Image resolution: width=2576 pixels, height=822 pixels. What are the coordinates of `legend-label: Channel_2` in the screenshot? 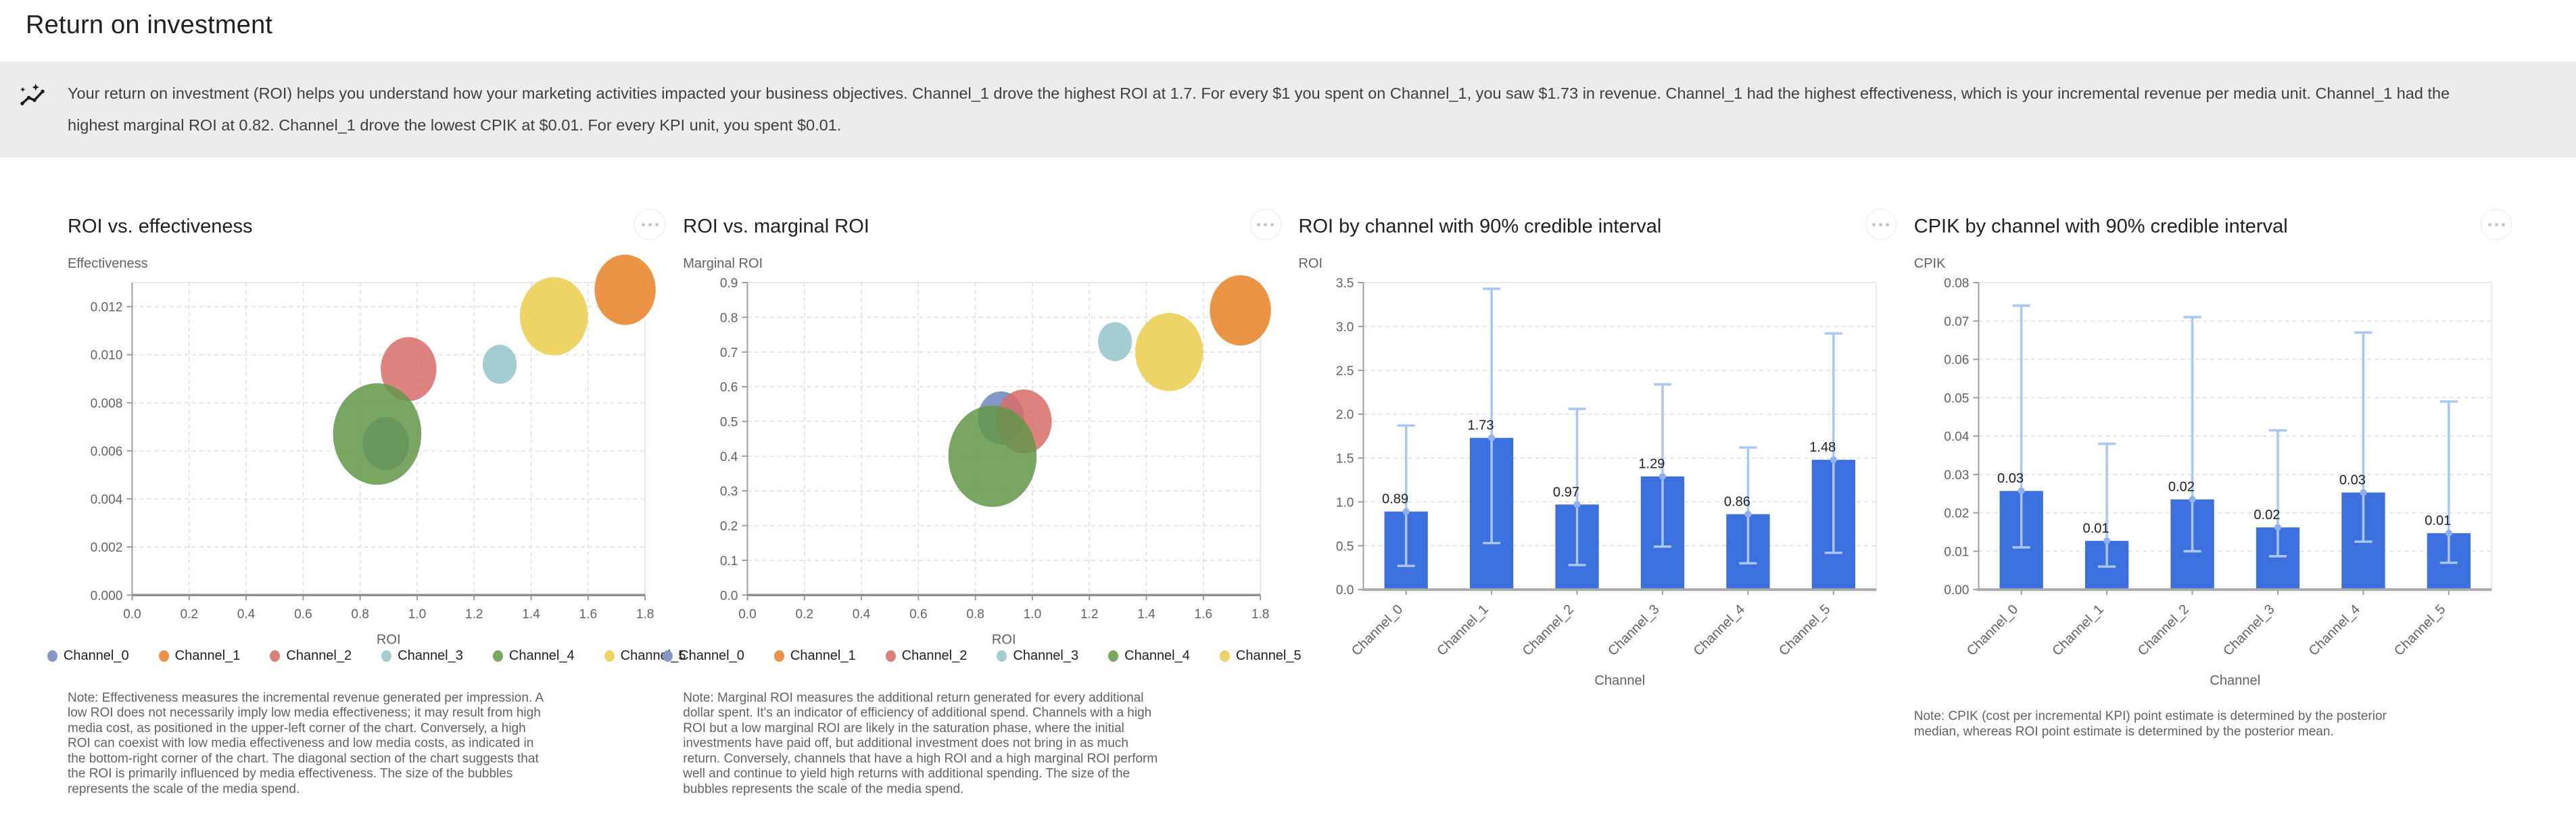 It's located at (319, 655).